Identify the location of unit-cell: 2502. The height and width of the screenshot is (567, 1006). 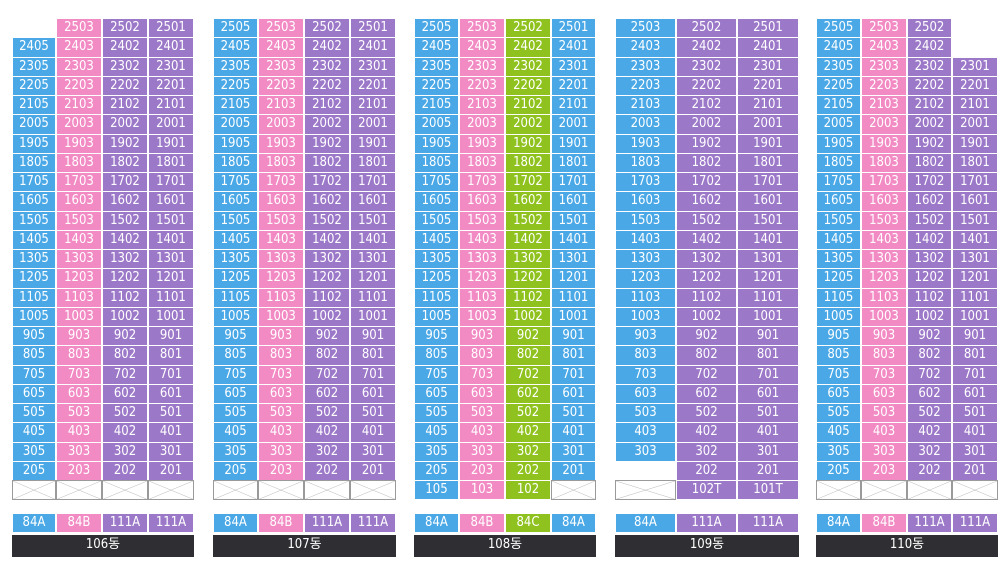
(528, 28).